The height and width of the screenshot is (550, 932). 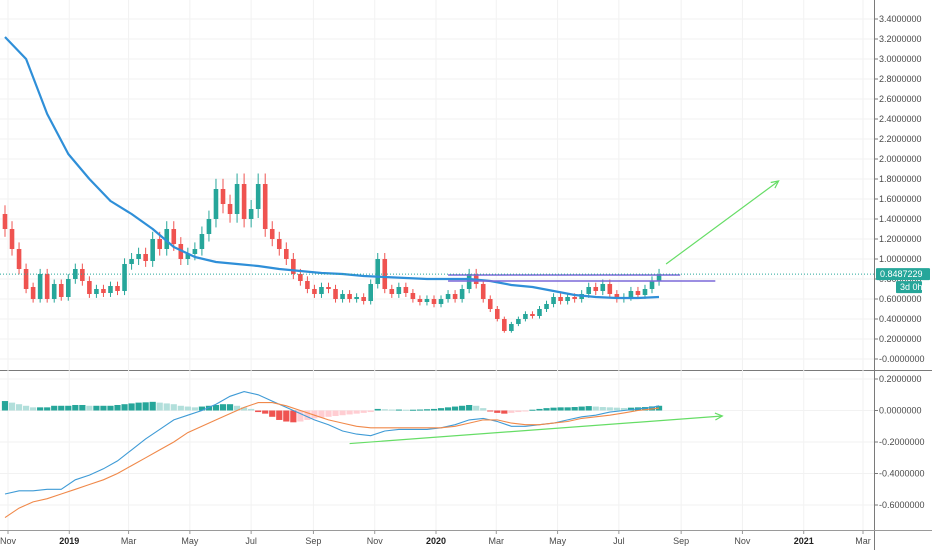 I want to click on price-tick-label: 2.2000000, so click(x=900, y=139).